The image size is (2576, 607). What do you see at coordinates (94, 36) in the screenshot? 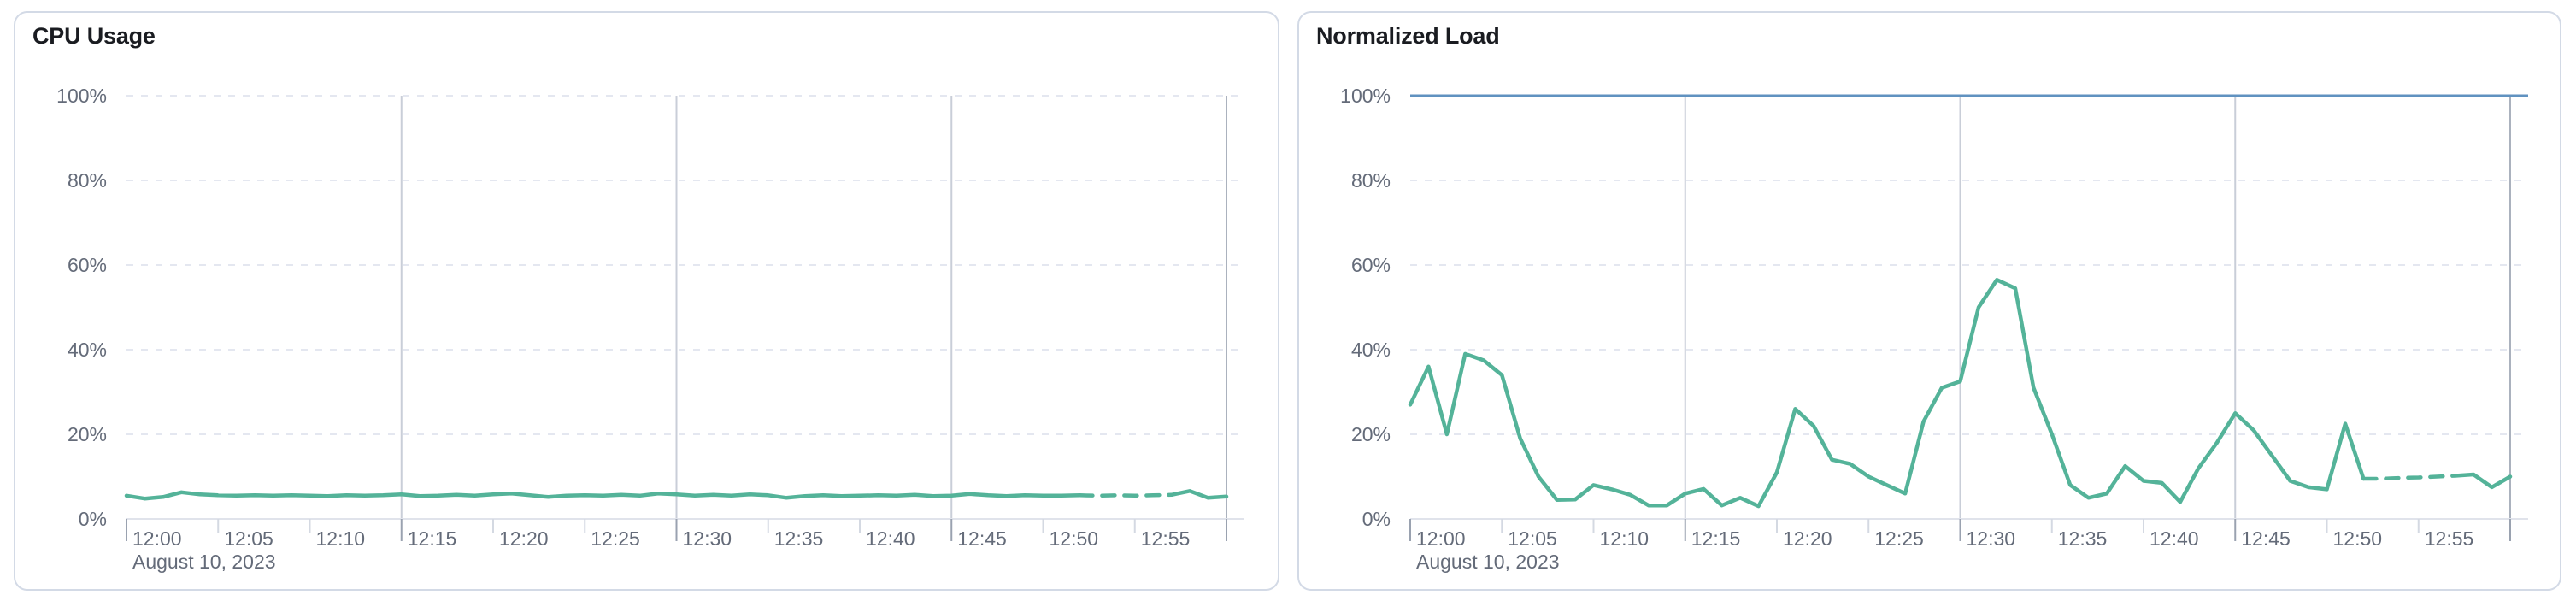
I see `panel-title: CPU Usage` at bounding box center [94, 36].